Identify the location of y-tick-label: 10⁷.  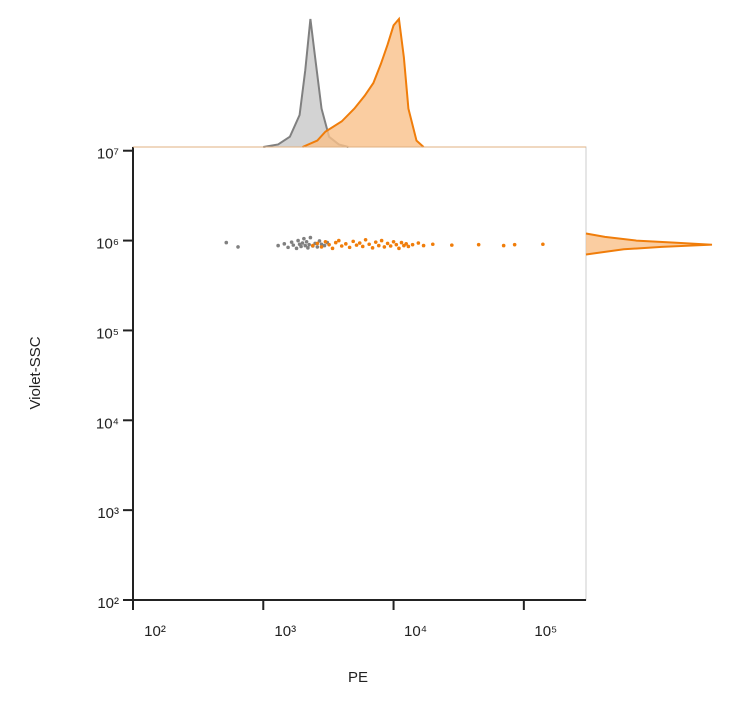
(108, 154).